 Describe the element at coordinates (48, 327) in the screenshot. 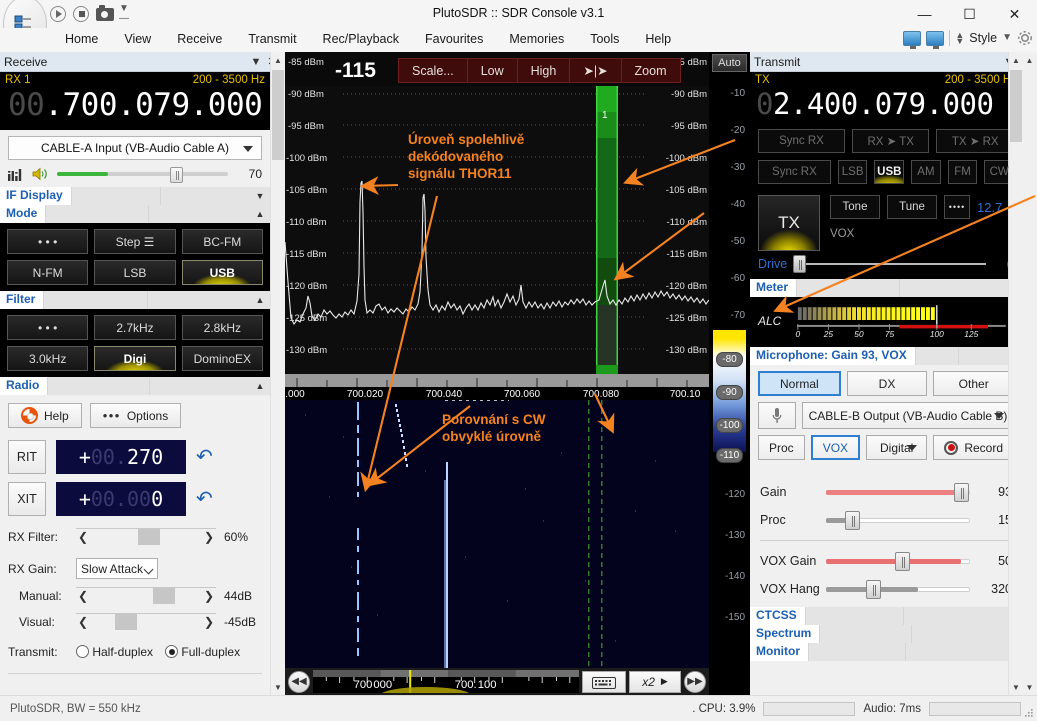

I see `filter-button-more: • • •` at that location.